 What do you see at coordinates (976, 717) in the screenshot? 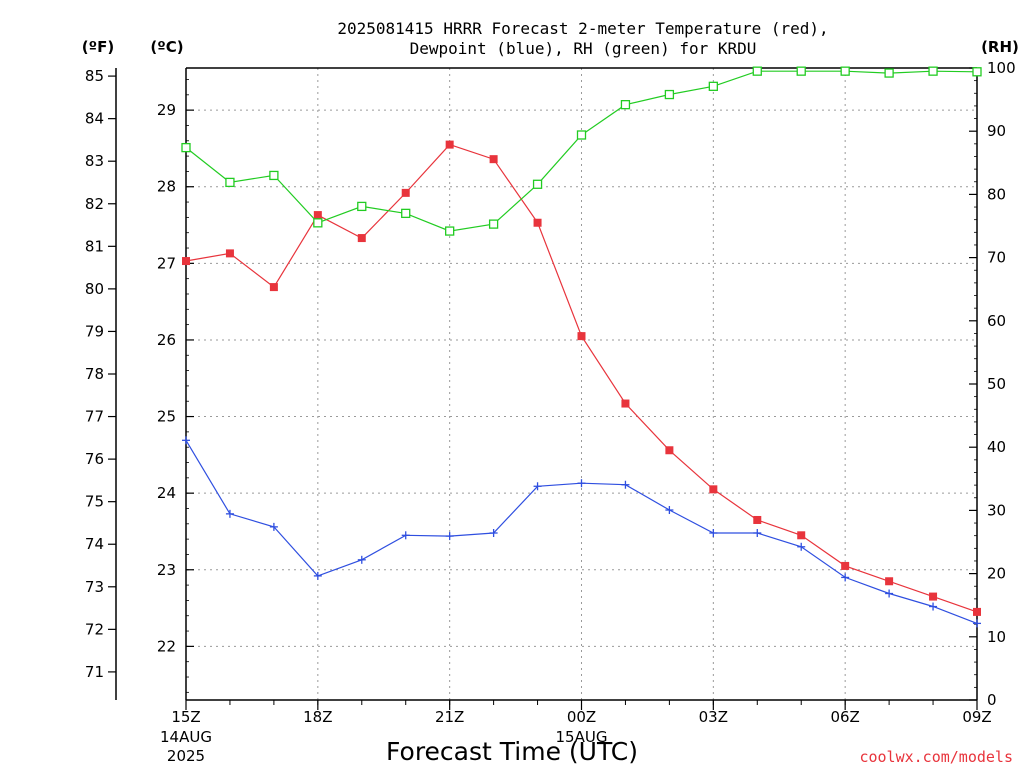
I see `x-tick-label: 09Z` at bounding box center [976, 717].